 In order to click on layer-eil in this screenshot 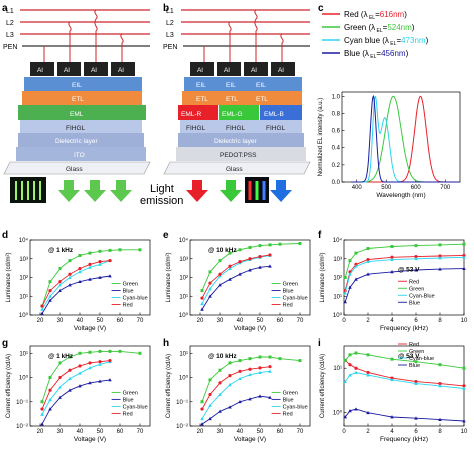, I will do `click(83, 84)`.